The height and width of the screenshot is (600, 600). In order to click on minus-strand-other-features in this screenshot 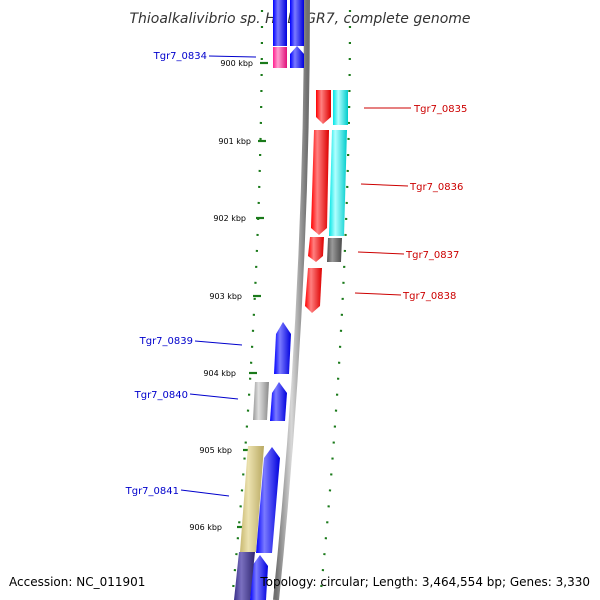, I will do `click(260, 323)`.